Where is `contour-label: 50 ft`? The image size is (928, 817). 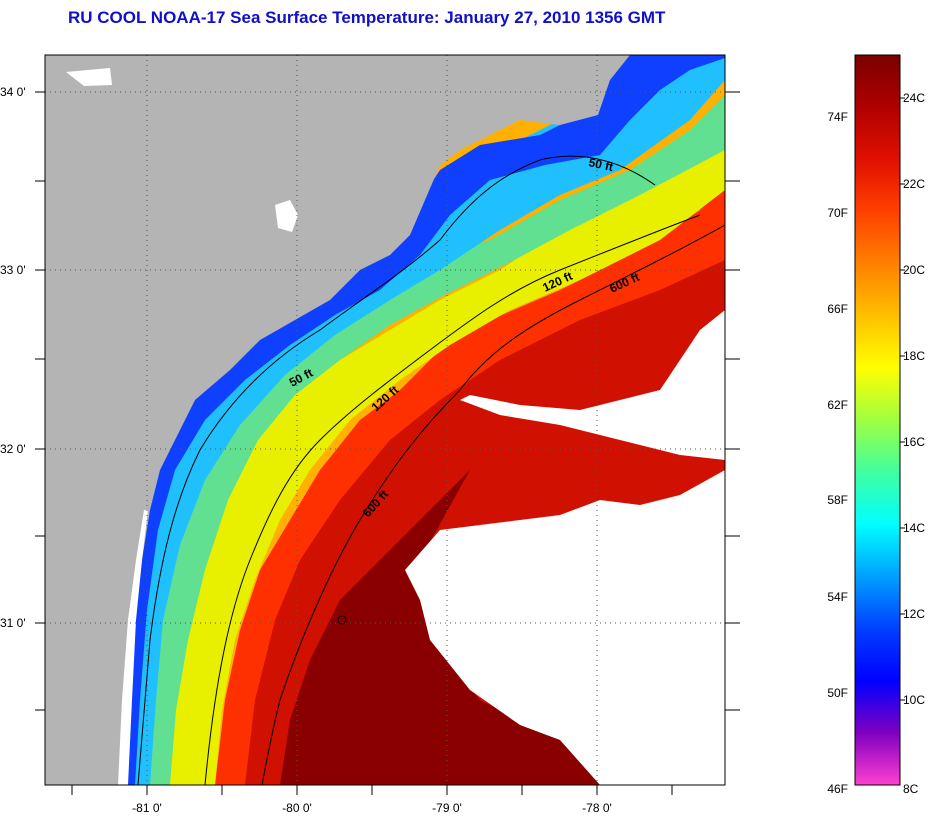
contour-label: 50 ft is located at coordinates (600, 164).